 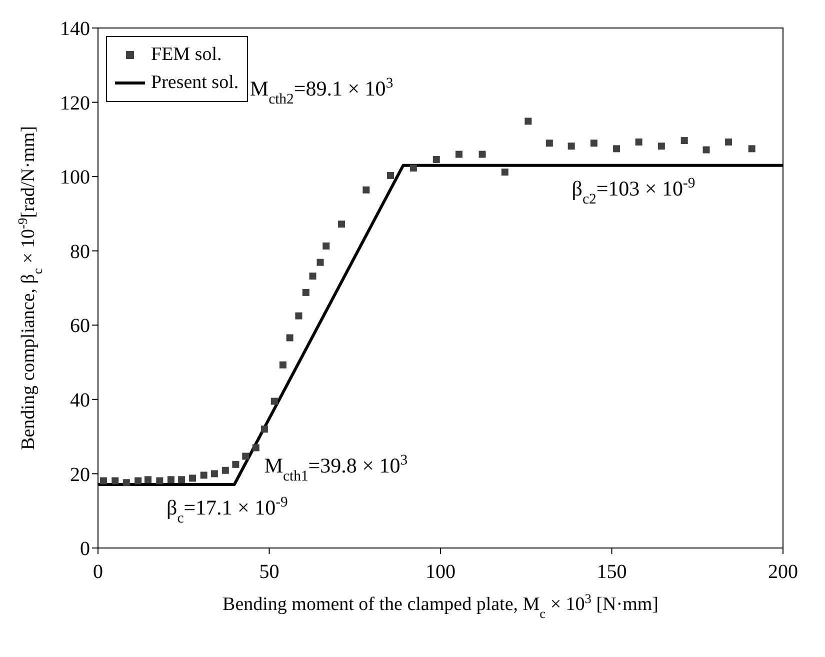 What do you see at coordinates (611, 572) in the screenshot?
I see `x-tick-label: 150` at bounding box center [611, 572].